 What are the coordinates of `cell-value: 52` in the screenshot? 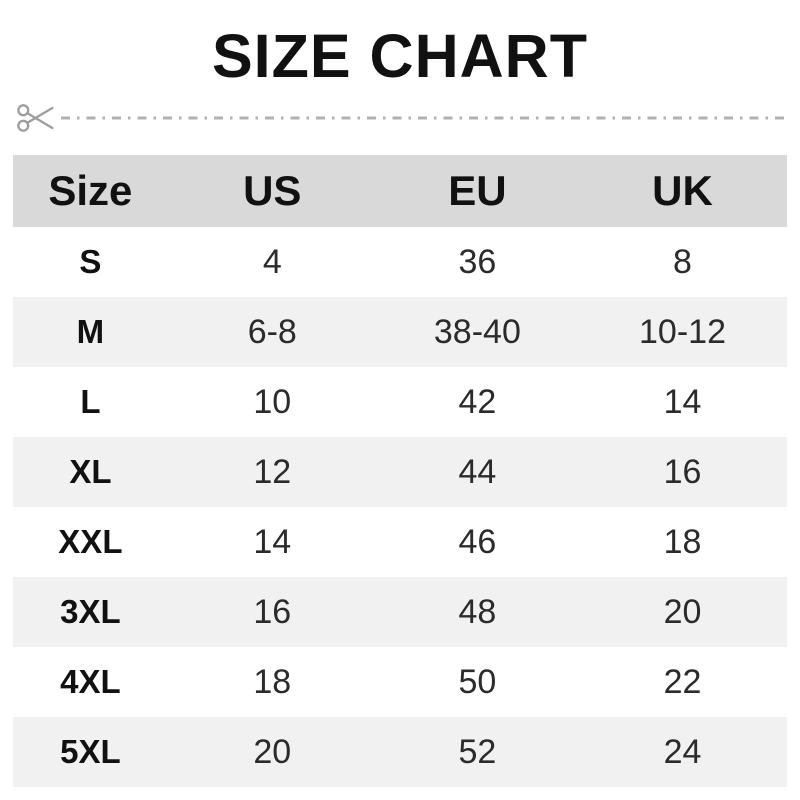 It's located at (477, 751).